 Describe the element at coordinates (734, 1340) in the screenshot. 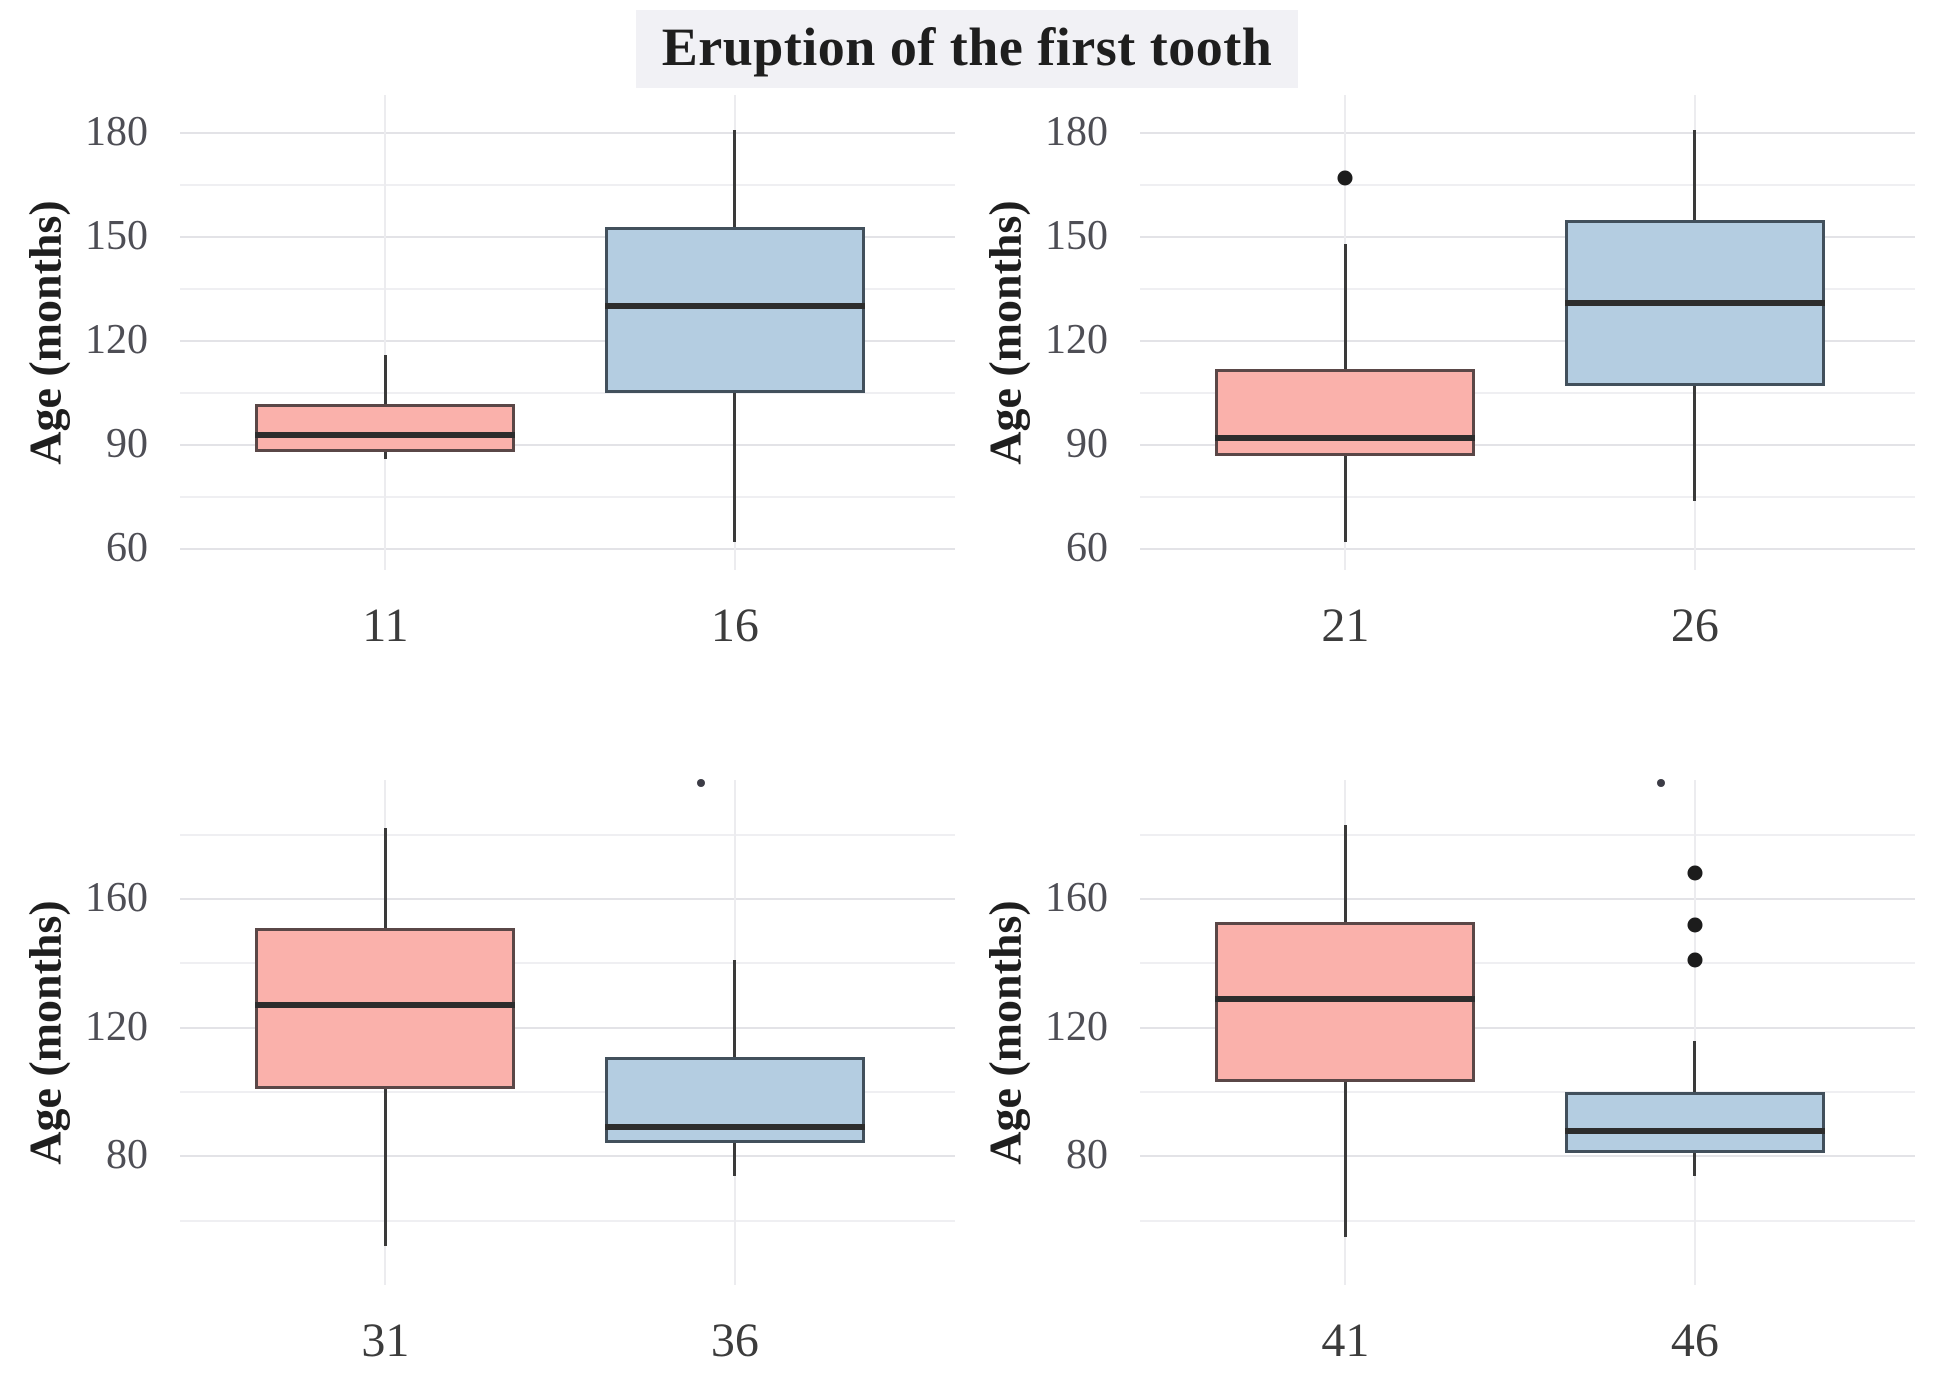

I see `xtick-label: 36` at that location.